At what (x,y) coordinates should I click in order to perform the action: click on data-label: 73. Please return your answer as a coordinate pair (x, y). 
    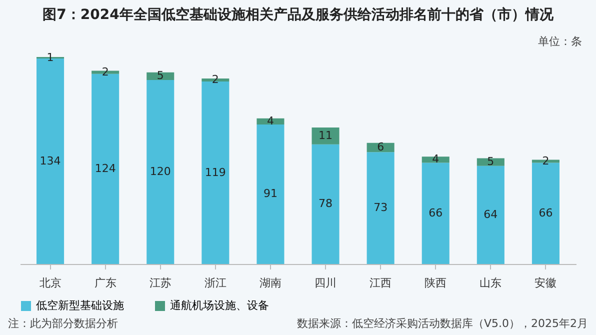
    Looking at the image, I should click on (381, 207).